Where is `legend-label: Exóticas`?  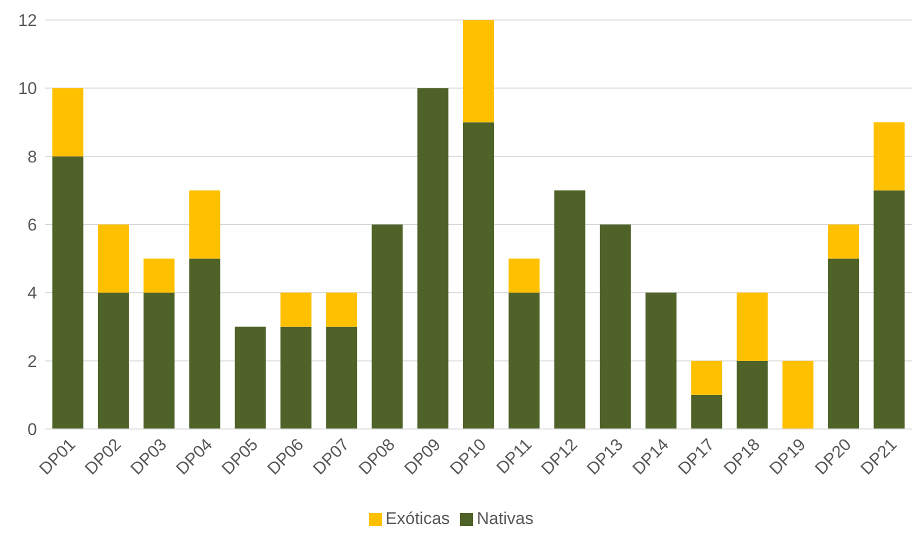
legend-label: Exóticas is located at coordinates (418, 518).